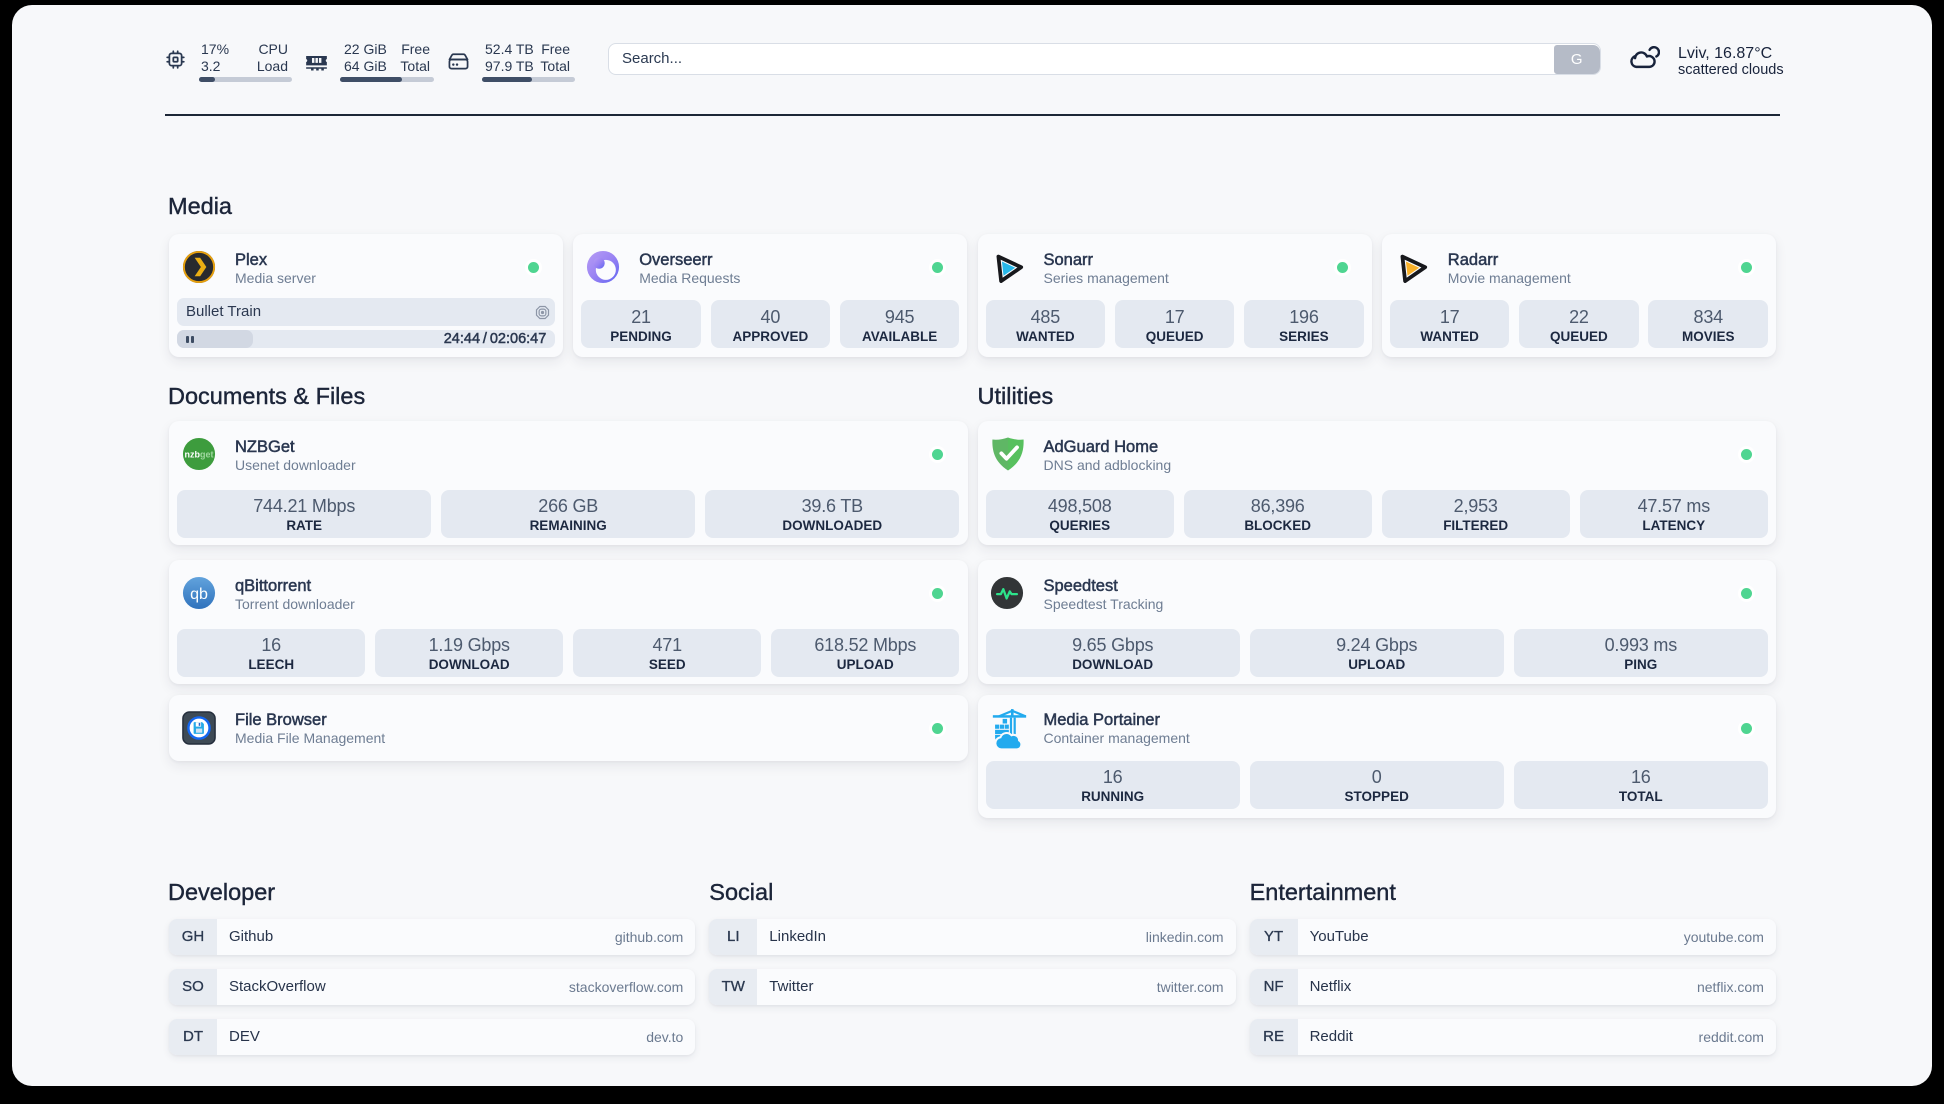 Image resolution: width=1944 pixels, height=1104 pixels. I want to click on svg-text: nzbget, so click(198, 454).